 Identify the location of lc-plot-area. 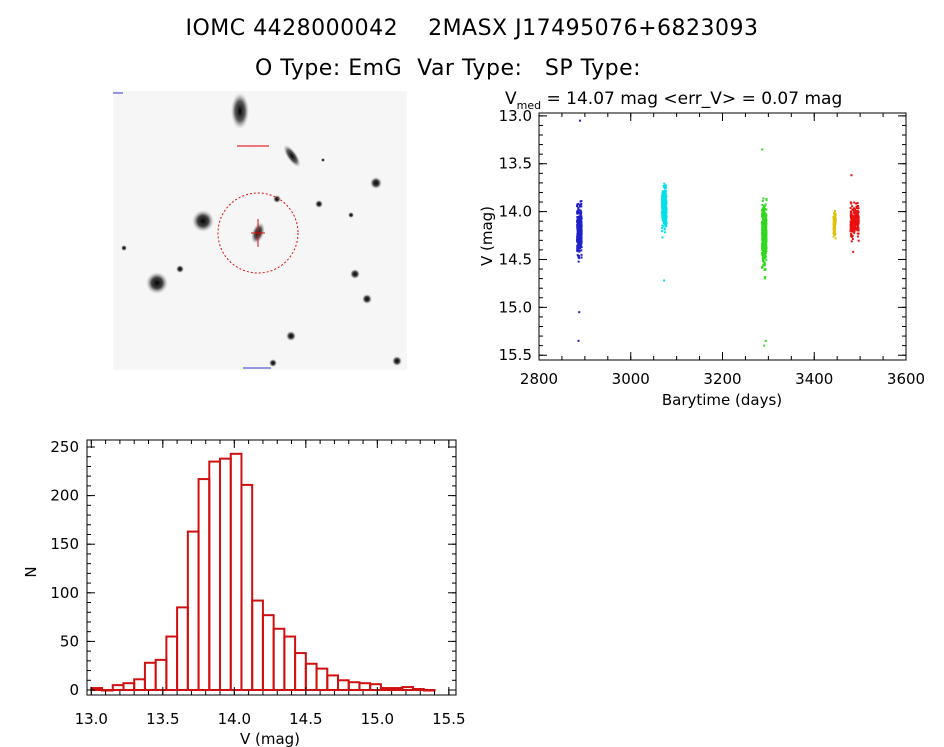
(718, 233).